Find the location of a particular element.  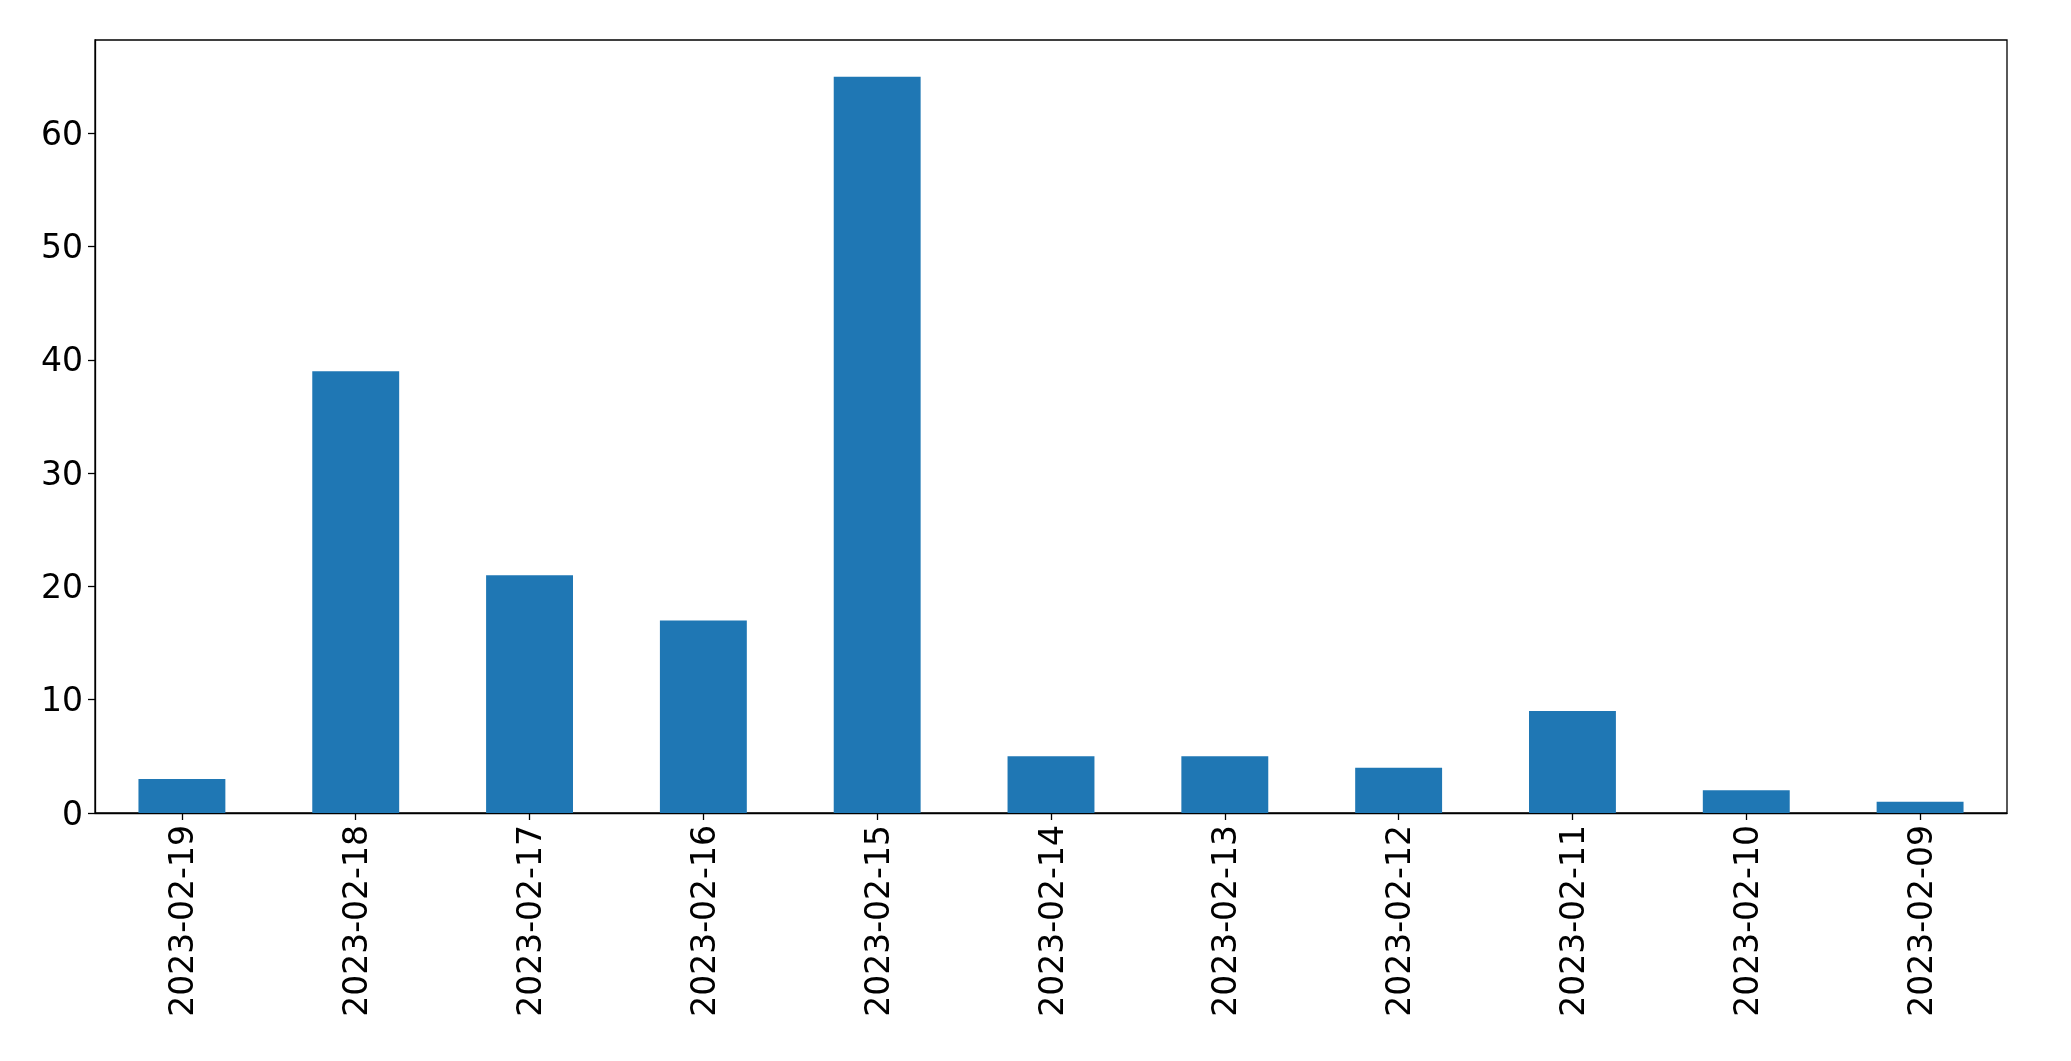

x-tick-label: 2023-02-18 is located at coordinates (356, 921).